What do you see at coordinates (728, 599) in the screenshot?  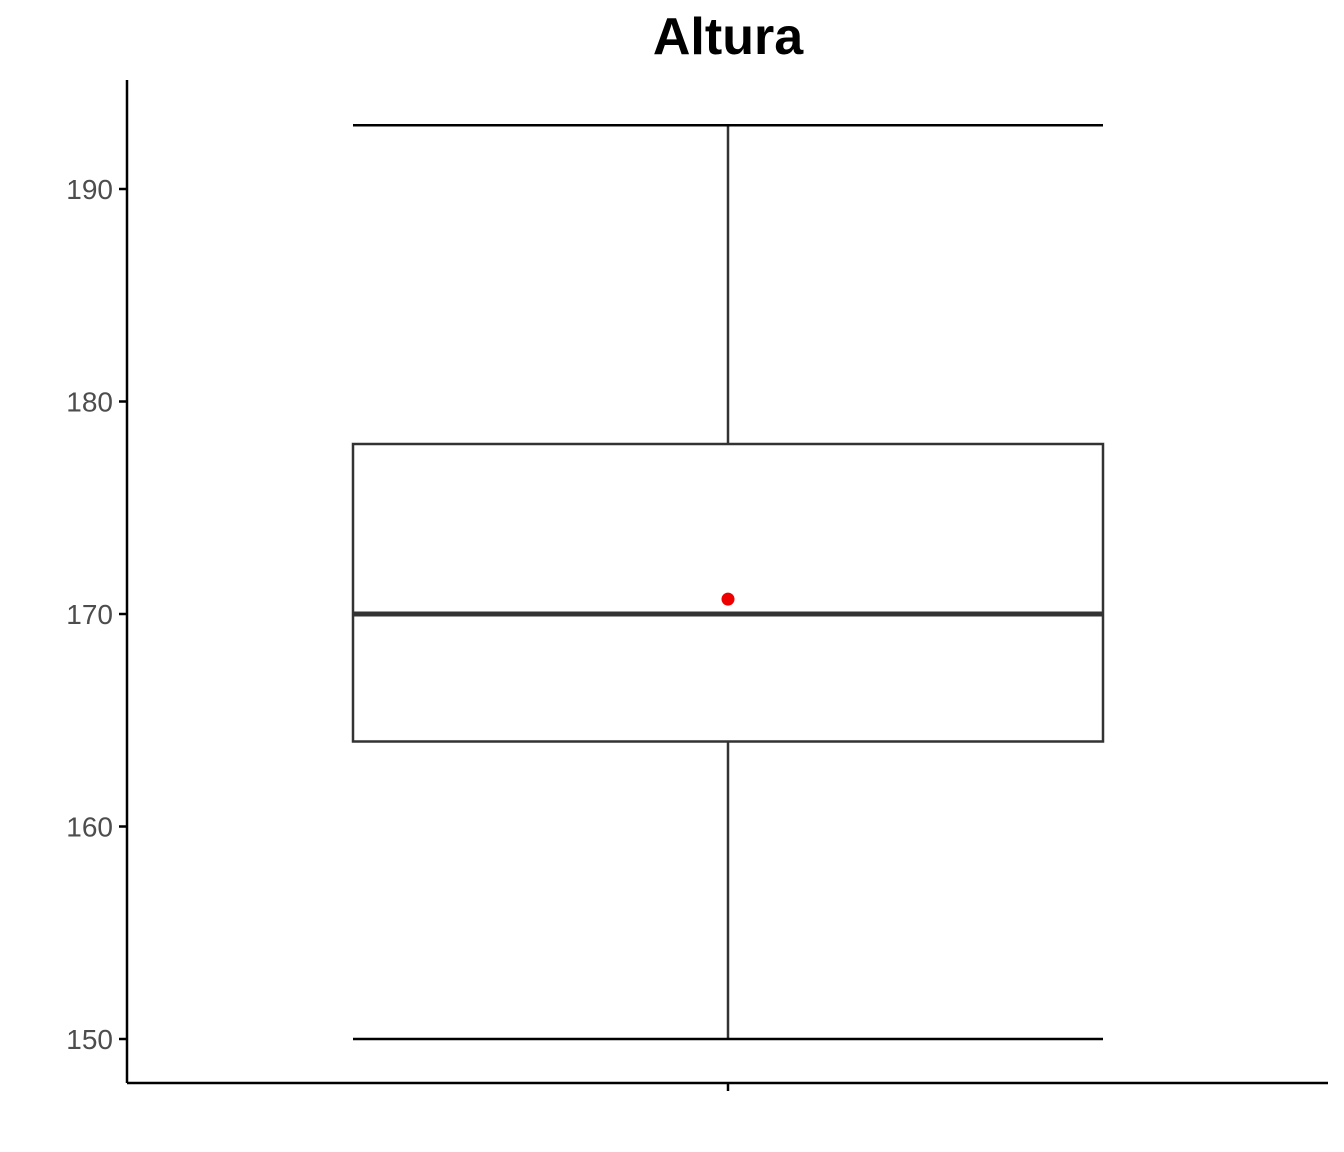 I see `mean-point` at bounding box center [728, 599].